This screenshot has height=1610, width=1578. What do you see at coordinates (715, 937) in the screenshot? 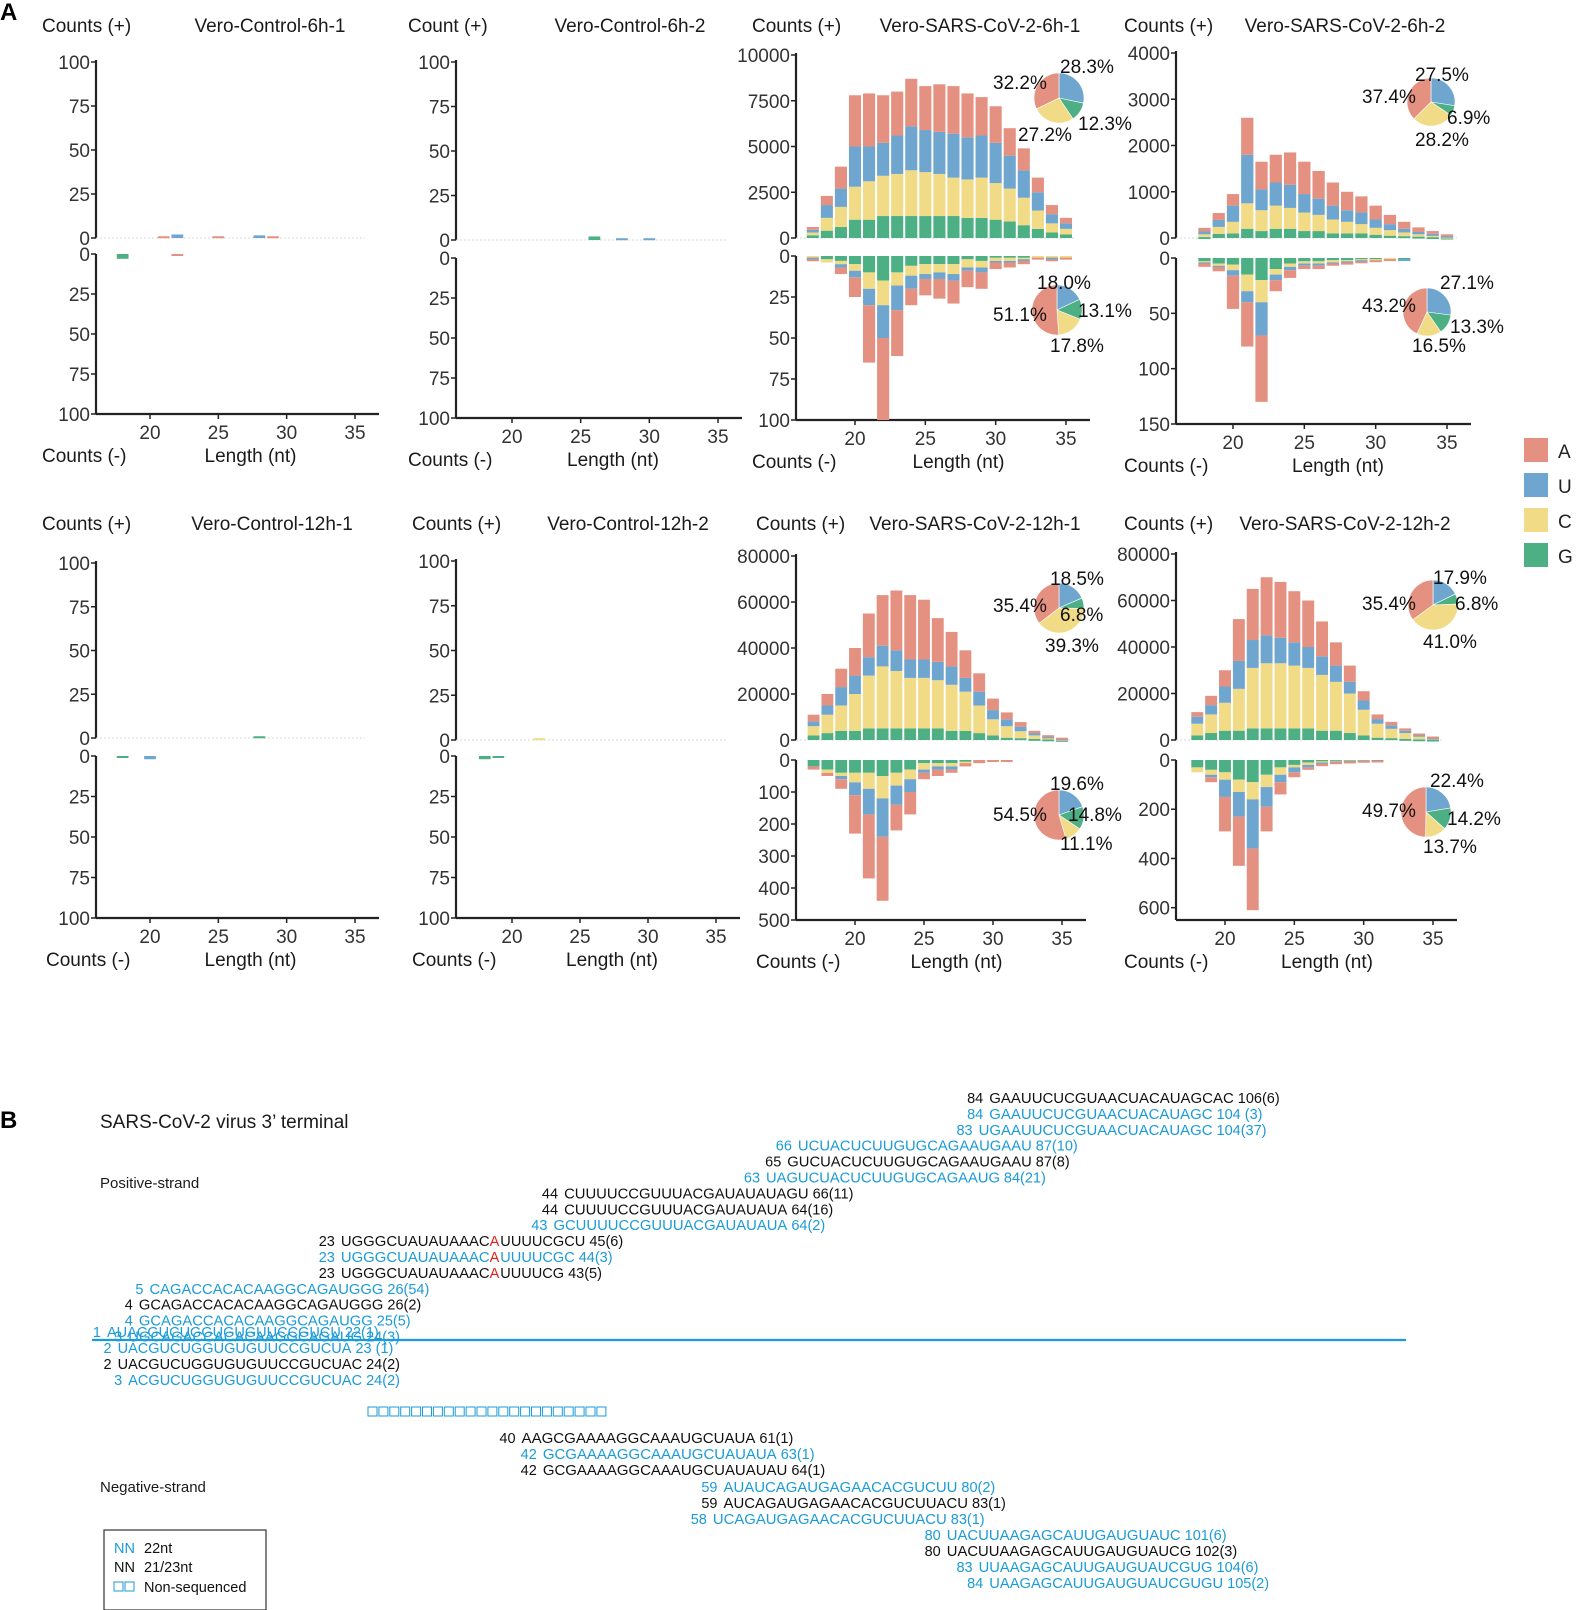
I see `x-tick-label: 35` at bounding box center [715, 937].